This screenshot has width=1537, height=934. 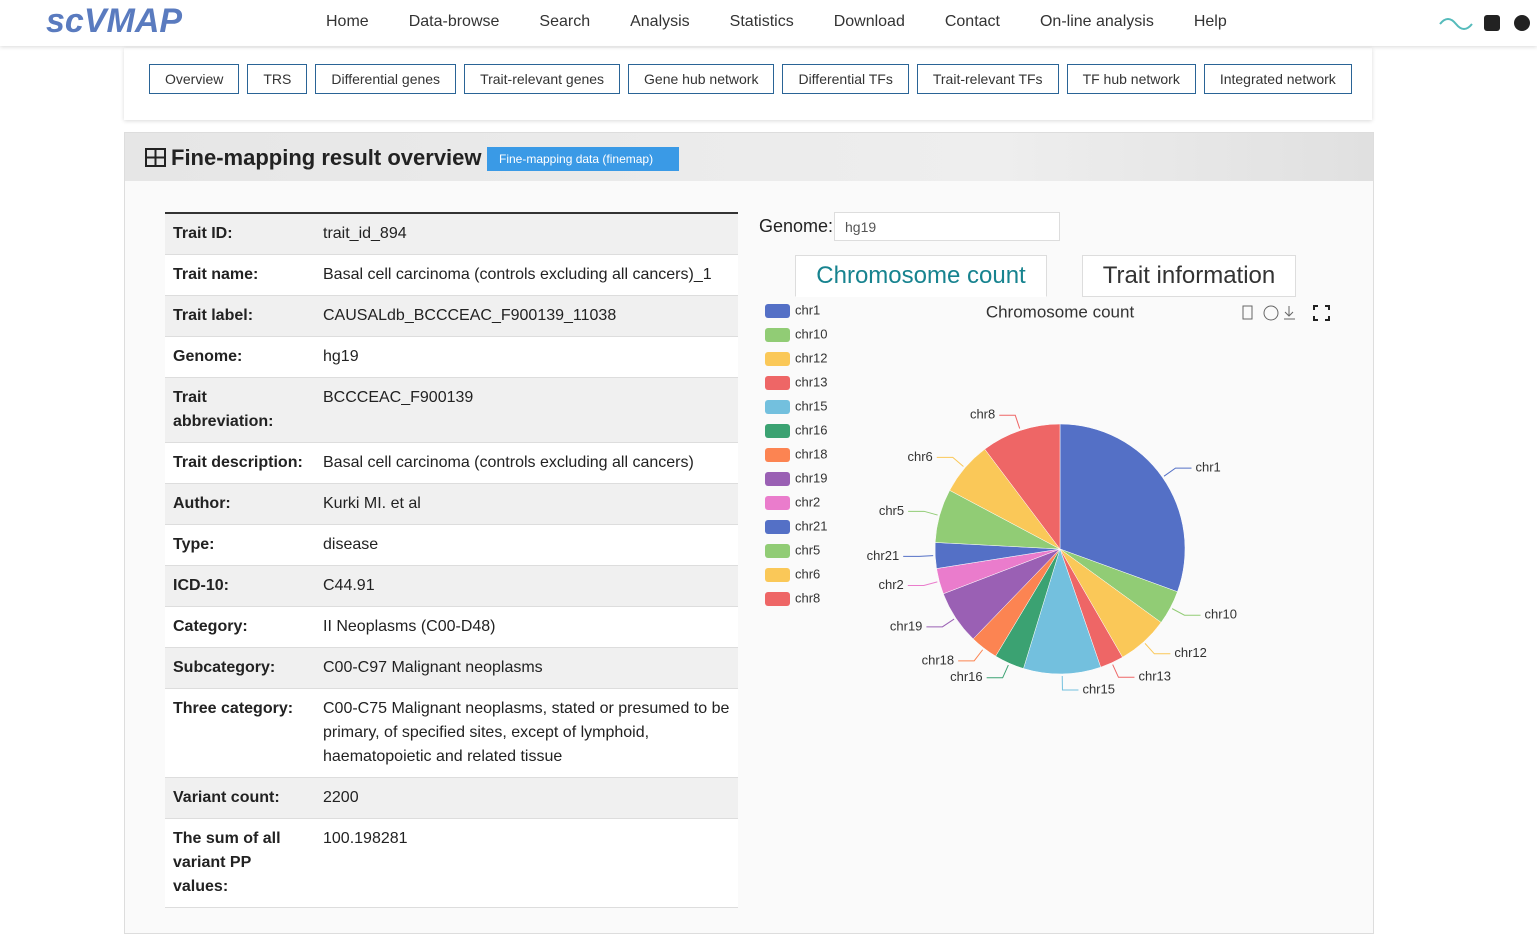 What do you see at coordinates (240, 504) in the screenshot?
I see `row-label: Author:` at bounding box center [240, 504].